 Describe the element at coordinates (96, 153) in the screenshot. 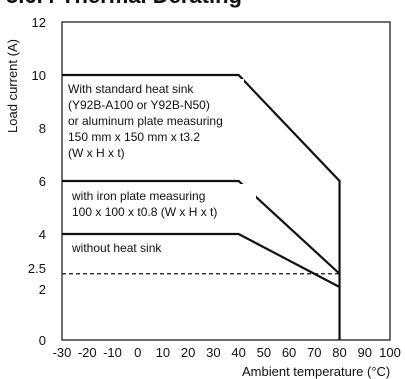

I see `annotation-standard-line: (W x H x t)` at that location.